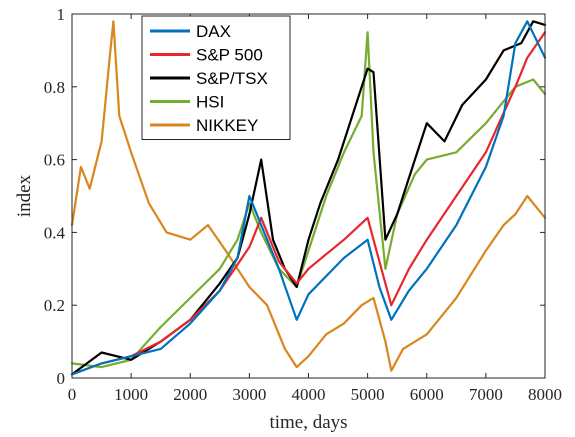 This screenshot has width=575, height=437. I want to click on y-tick-label: 0.8, so click(54, 87).